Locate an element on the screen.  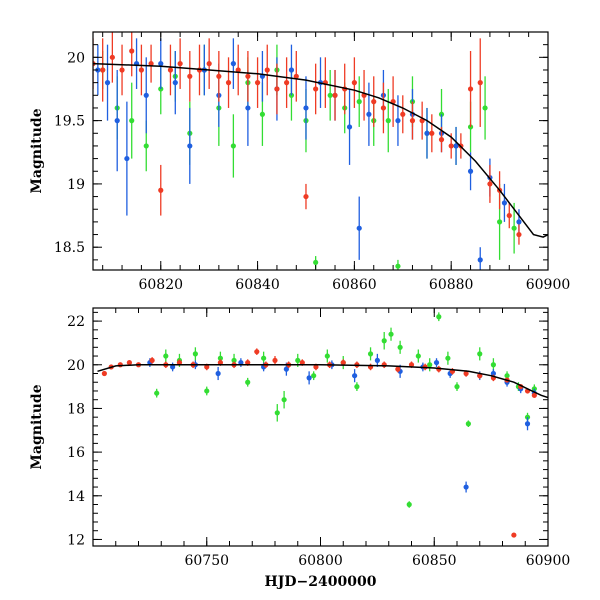
x-tick-label: 60800 is located at coordinates (320, 561).